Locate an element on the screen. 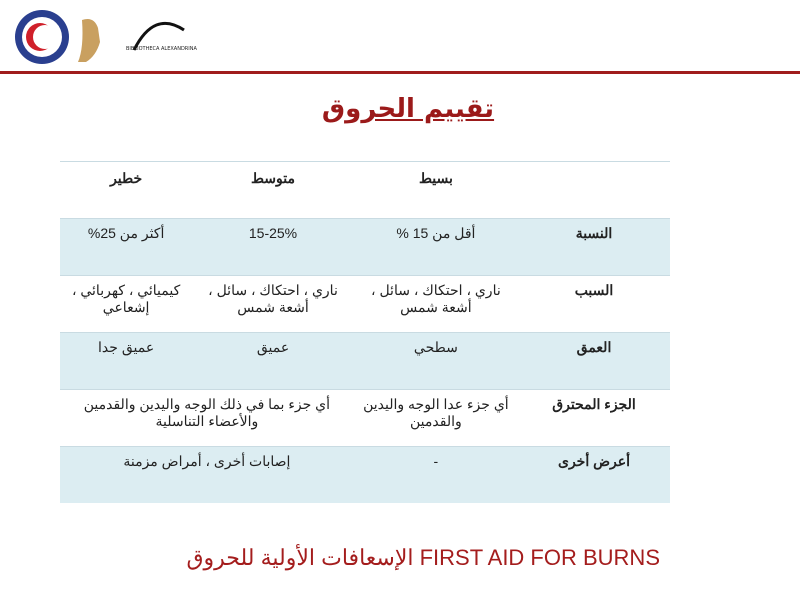  logos-image: BIBLIOTHECA ALEXANDRINA is located at coordinates (106, 37).